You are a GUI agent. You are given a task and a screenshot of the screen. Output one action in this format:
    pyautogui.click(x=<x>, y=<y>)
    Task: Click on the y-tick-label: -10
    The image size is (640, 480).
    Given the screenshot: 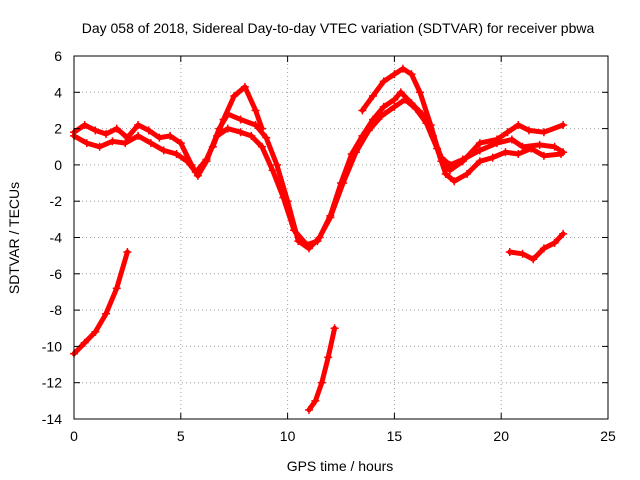 What is the action you would take?
    pyautogui.click(x=52, y=346)
    